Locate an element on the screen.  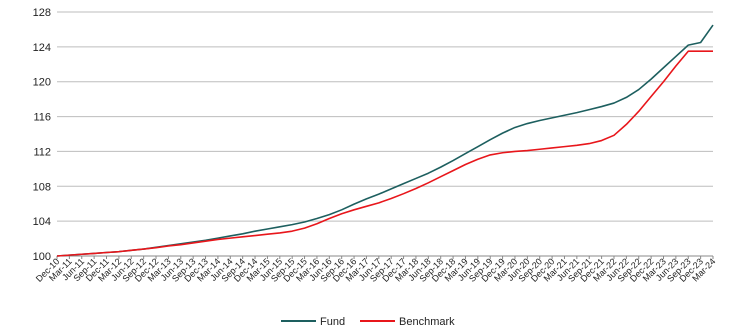
y-tick-label: 104 is located at coordinates (42, 222).